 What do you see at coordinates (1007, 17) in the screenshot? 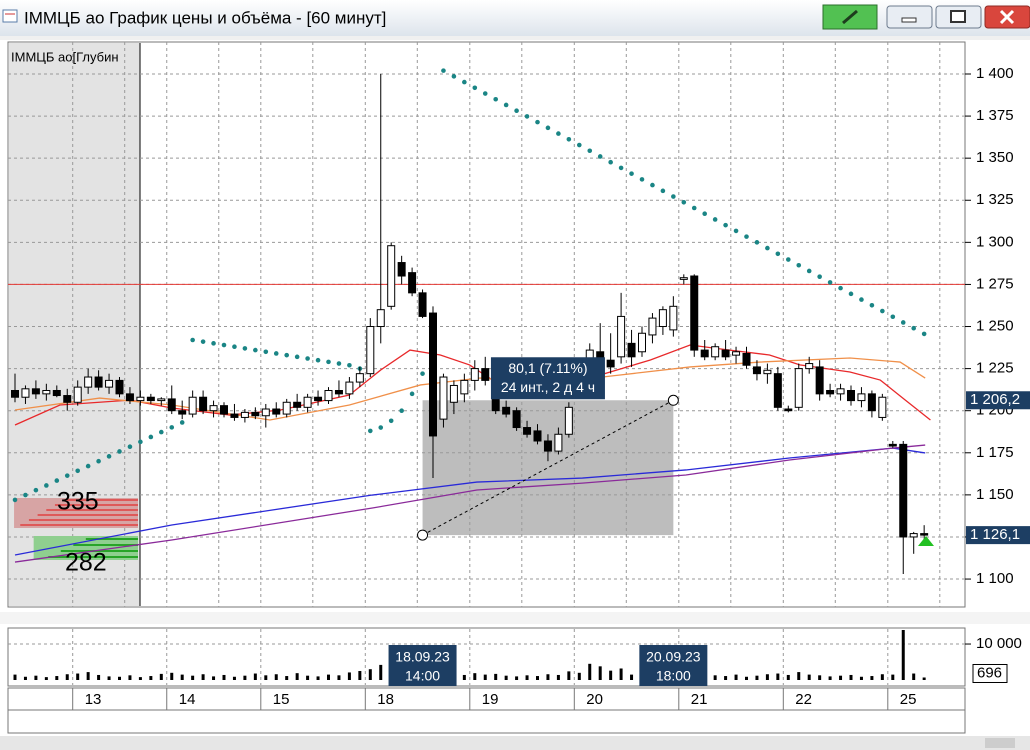
I see `close-icon` at bounding box center [1007, 17].